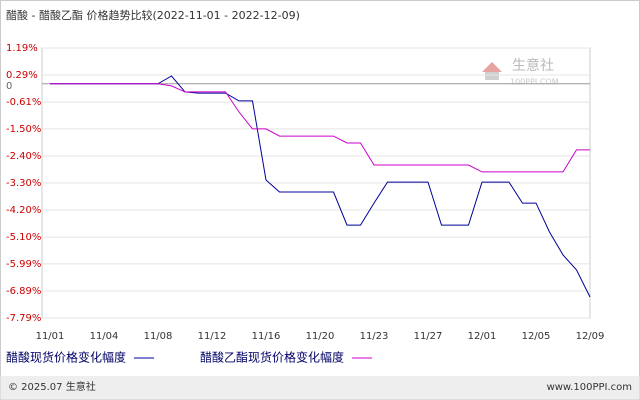 The height and width of the screenshot is (400, 640). Describe the element at coordinates (23, 264) in the screenshot. I see `y-tick-label: -5.99%` at that location.